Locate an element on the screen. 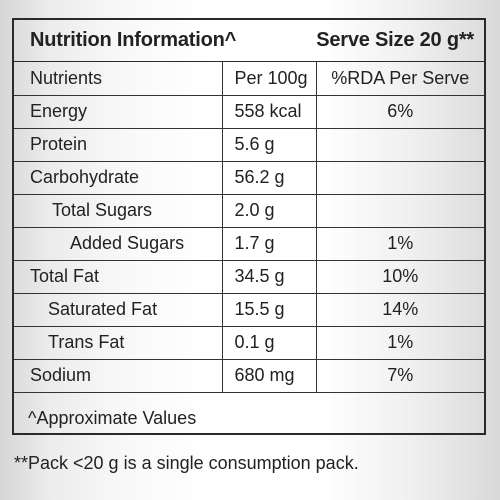 This screenshot has width=500, height=500. table-row: Trans Fat 0.1 g 1% is located at coordinates (249, 342).